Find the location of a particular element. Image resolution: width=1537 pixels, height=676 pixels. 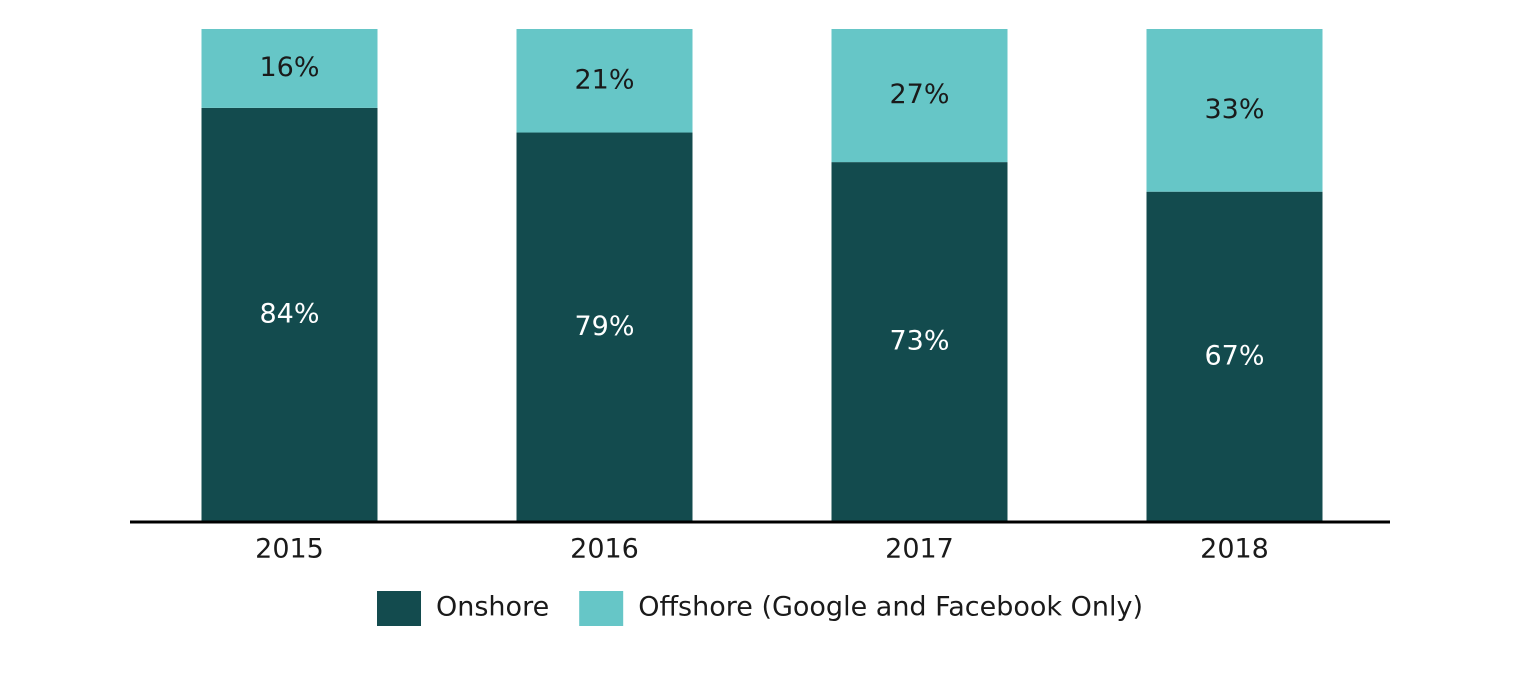

data-label: 67% is located at coordinates (1234, 355).